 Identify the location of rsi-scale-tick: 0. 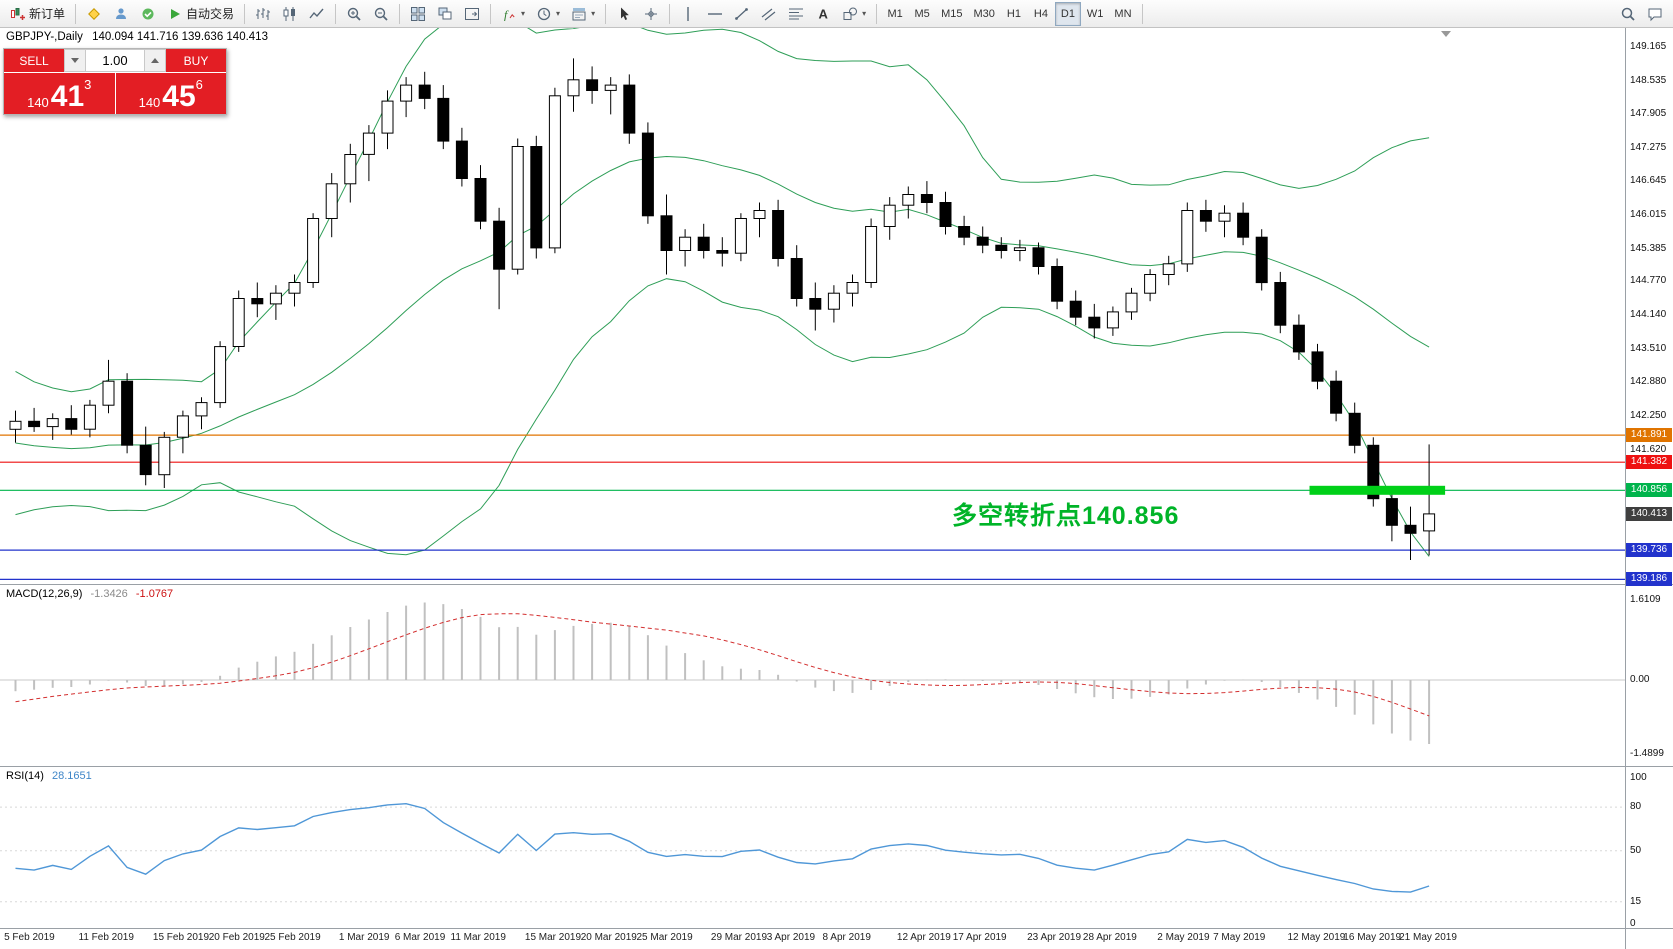
(1633, 923).